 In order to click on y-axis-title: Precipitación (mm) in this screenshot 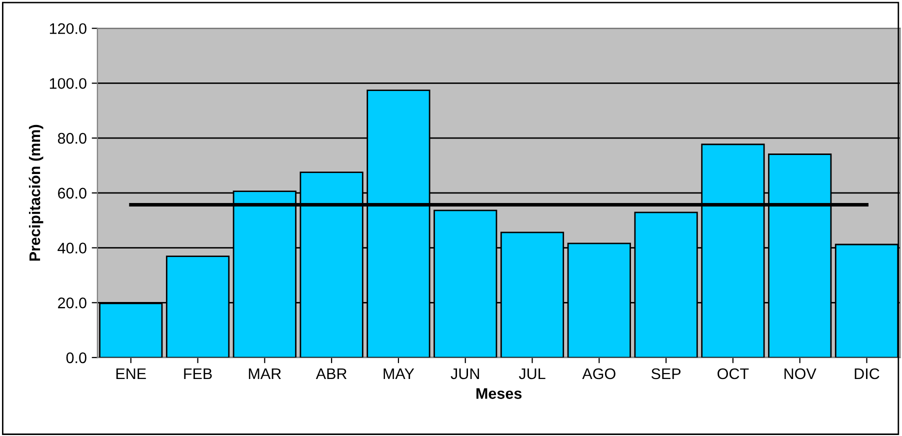, I will do `click(36, 192)`.